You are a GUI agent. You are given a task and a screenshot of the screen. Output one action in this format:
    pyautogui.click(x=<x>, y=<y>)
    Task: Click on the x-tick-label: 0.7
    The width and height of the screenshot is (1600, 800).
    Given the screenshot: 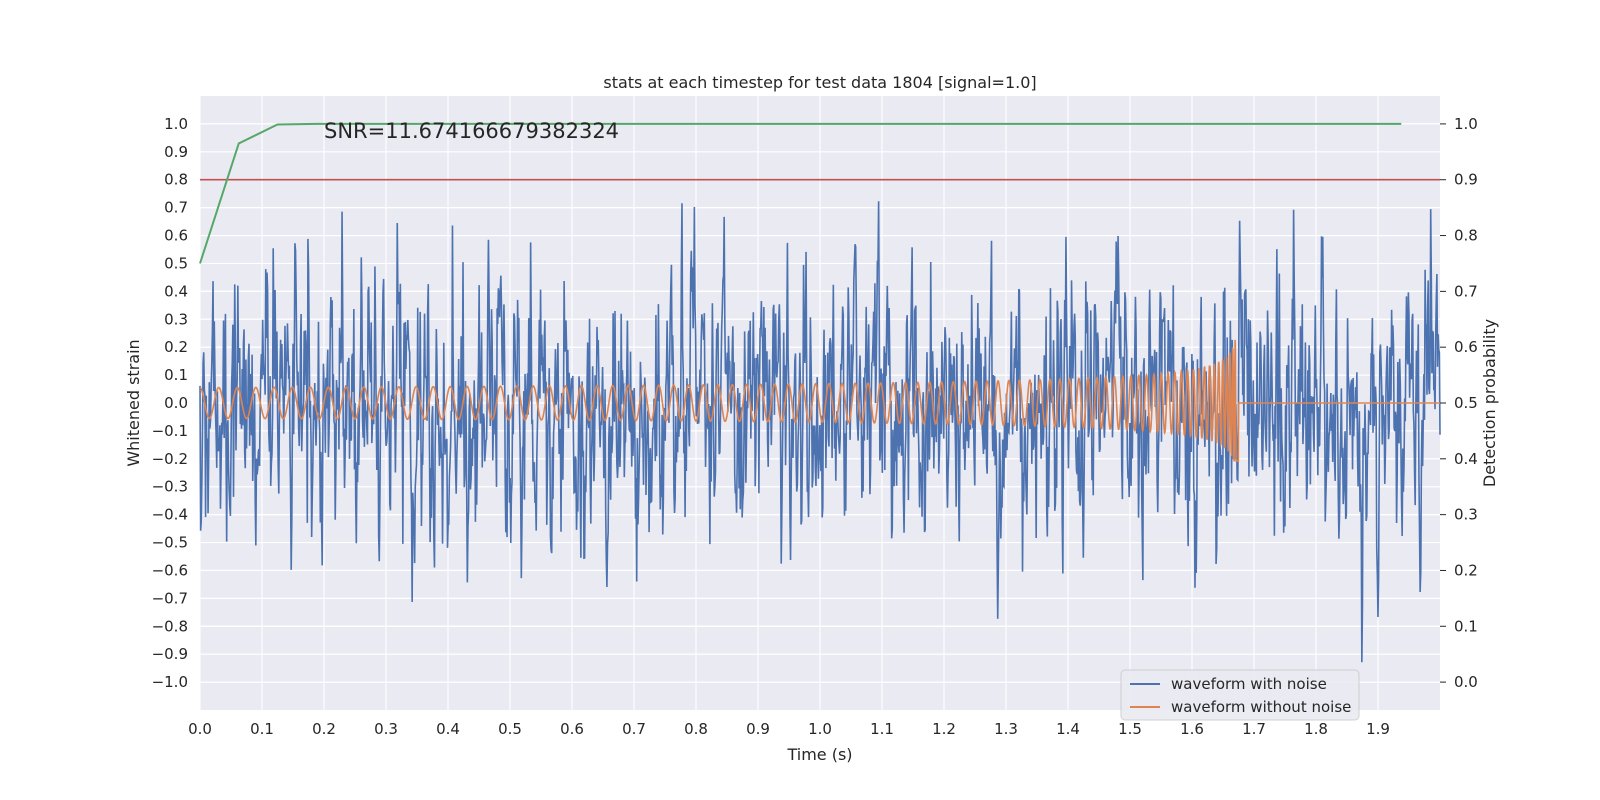 What is the action you would take?
    pyautogui.click(x=634, y=729)
    